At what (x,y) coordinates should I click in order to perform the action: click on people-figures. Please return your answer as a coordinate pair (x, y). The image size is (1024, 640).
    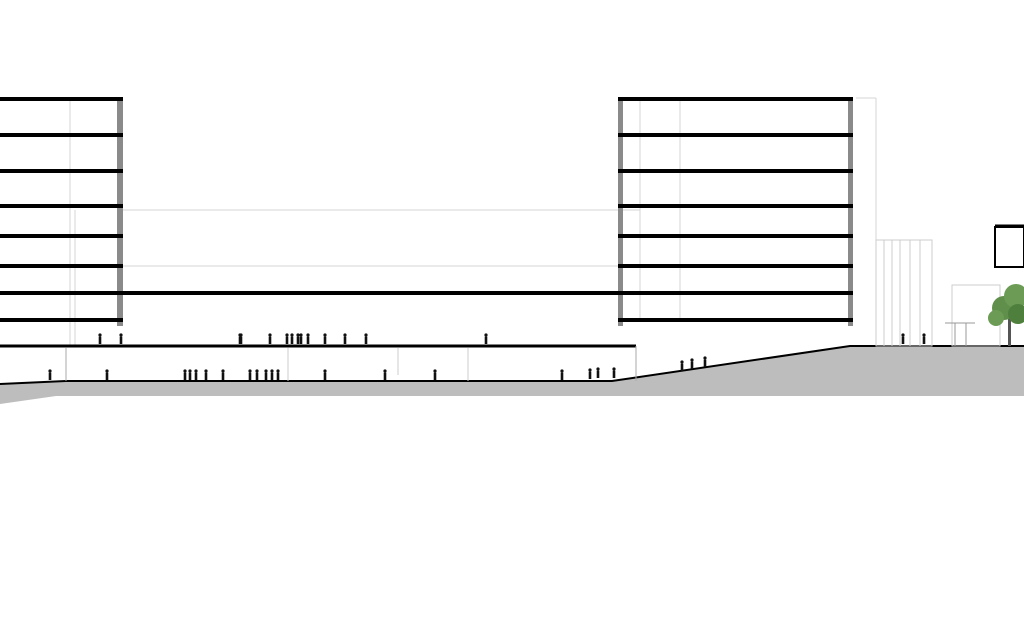
    Looking at the image, I should click on (487, 356).